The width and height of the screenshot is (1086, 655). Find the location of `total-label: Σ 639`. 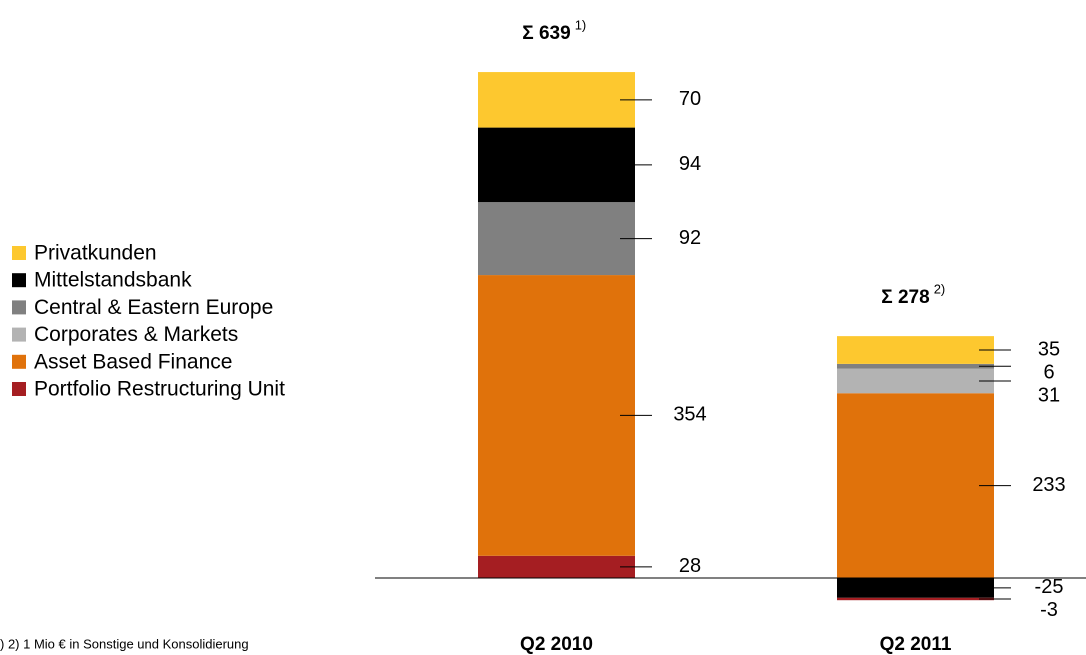

total-label: Σ 639 is located at coordinates (546, 33).